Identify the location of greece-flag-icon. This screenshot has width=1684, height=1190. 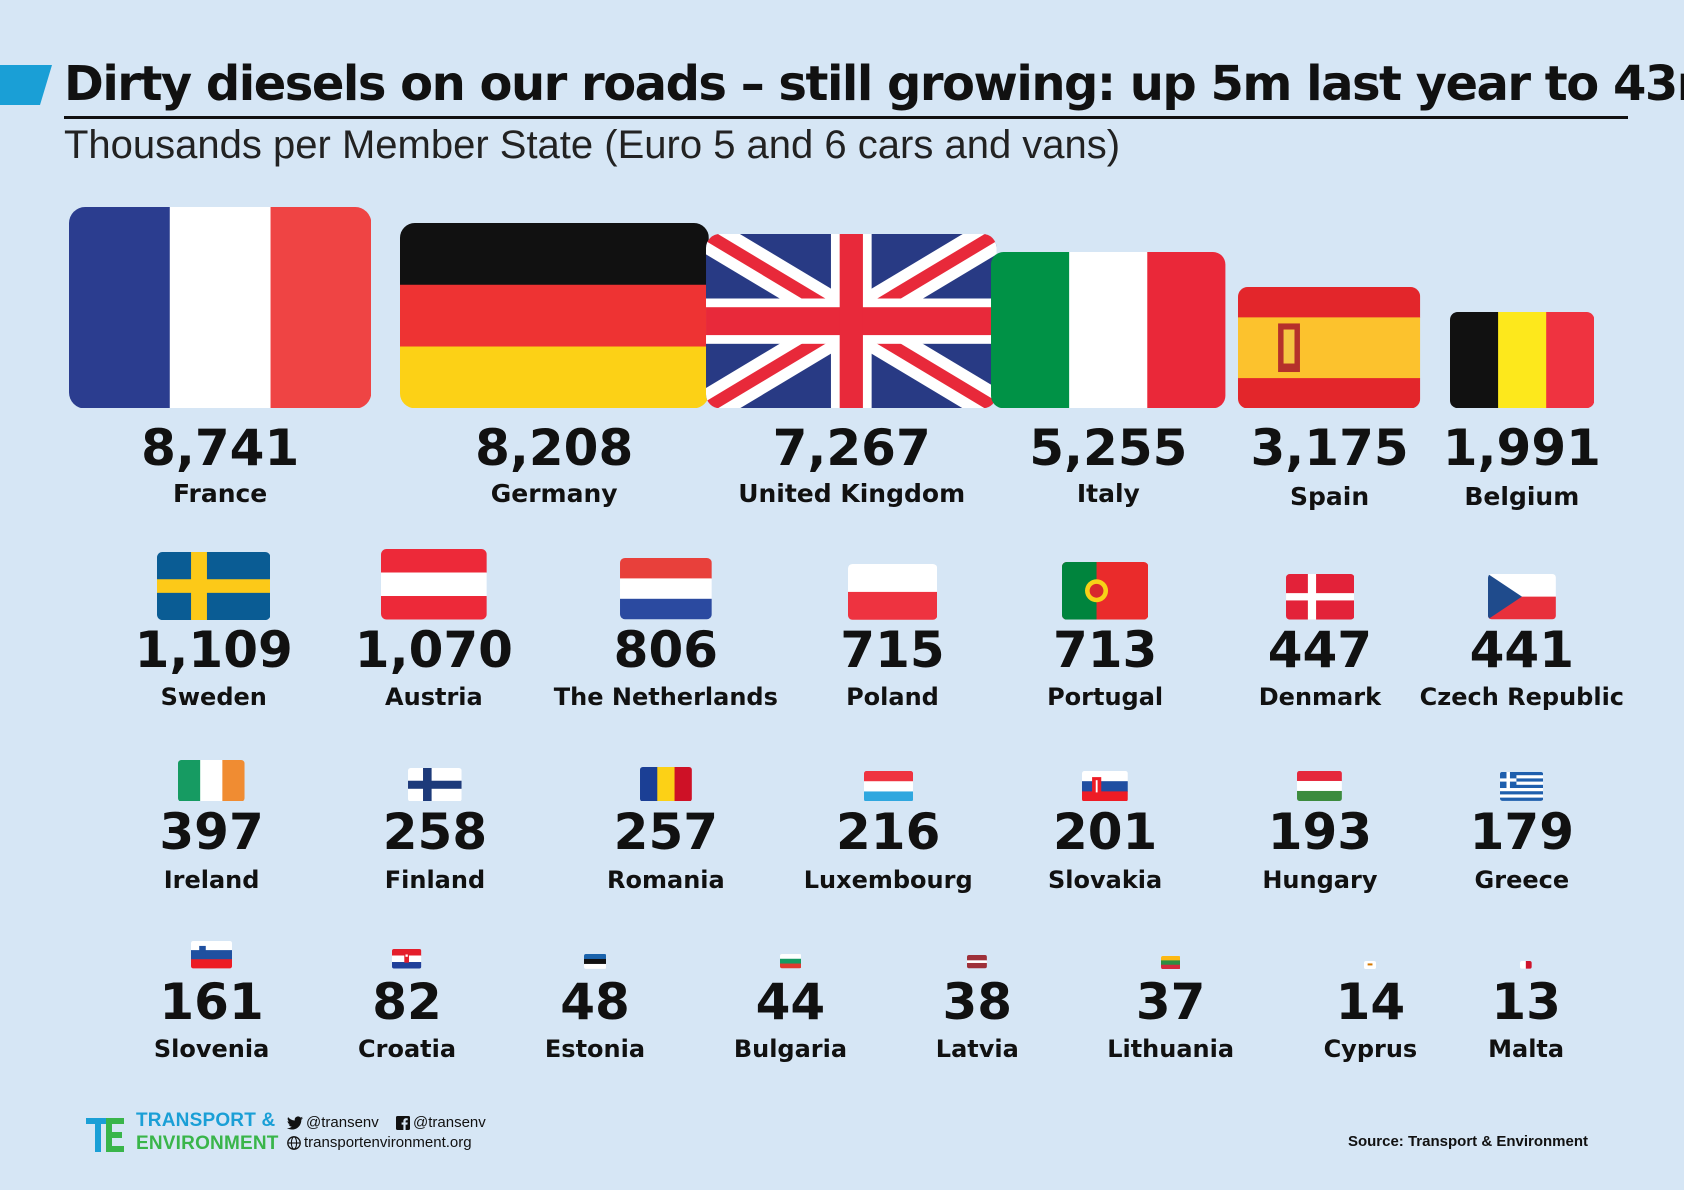
(1522, 787).